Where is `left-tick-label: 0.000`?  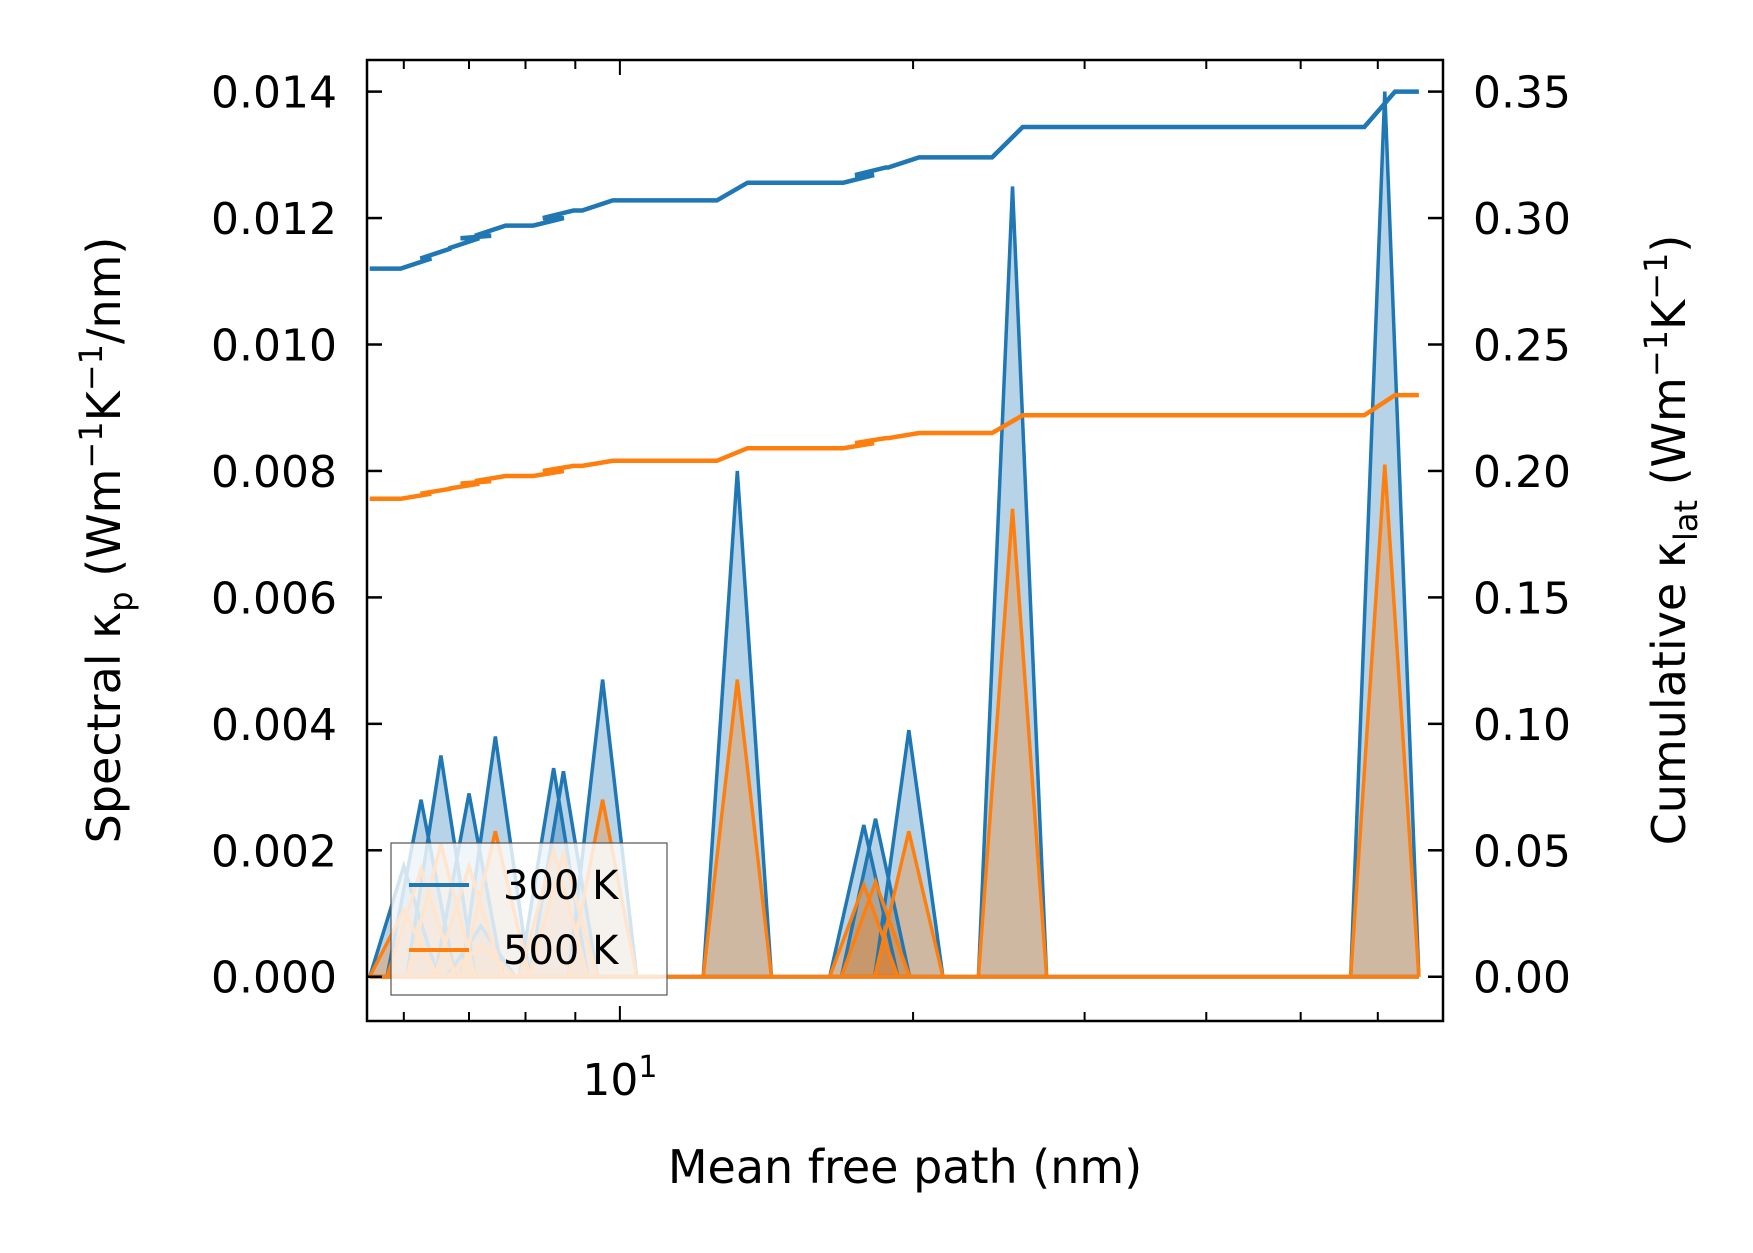
left-tick-label: 0.000 is located at coordinates (274, 978).